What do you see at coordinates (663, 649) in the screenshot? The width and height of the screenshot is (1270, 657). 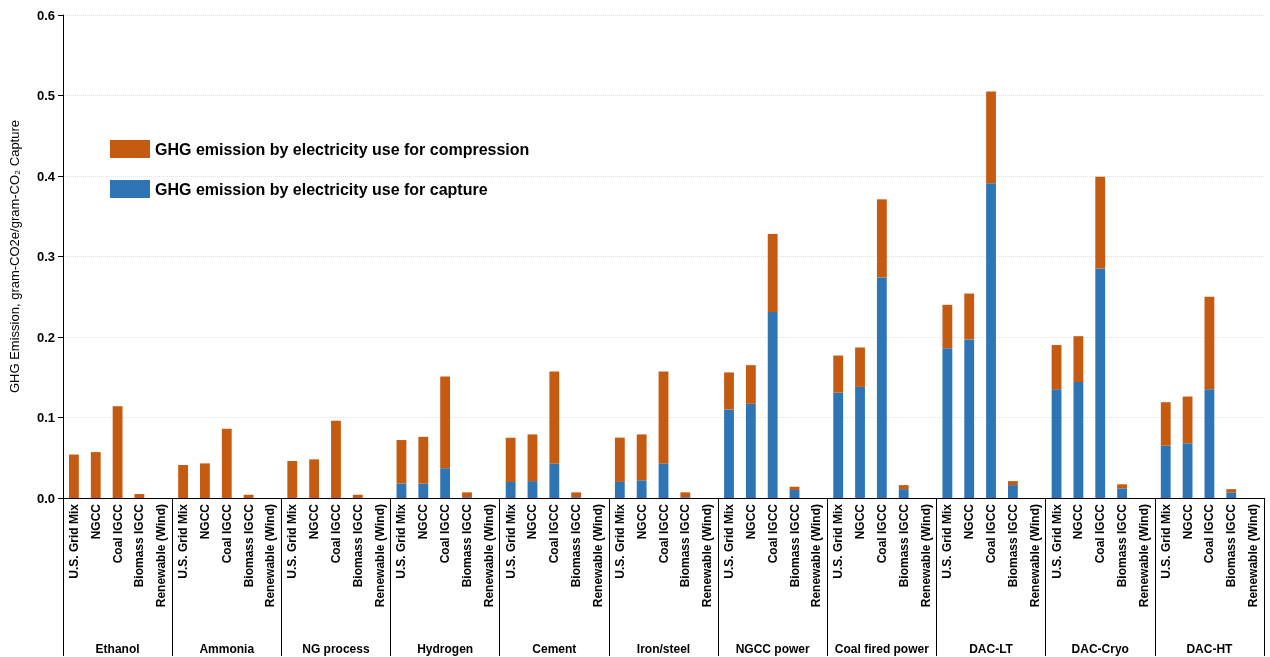 I see `text: Iron/steel` at bounding box center [663, 649].